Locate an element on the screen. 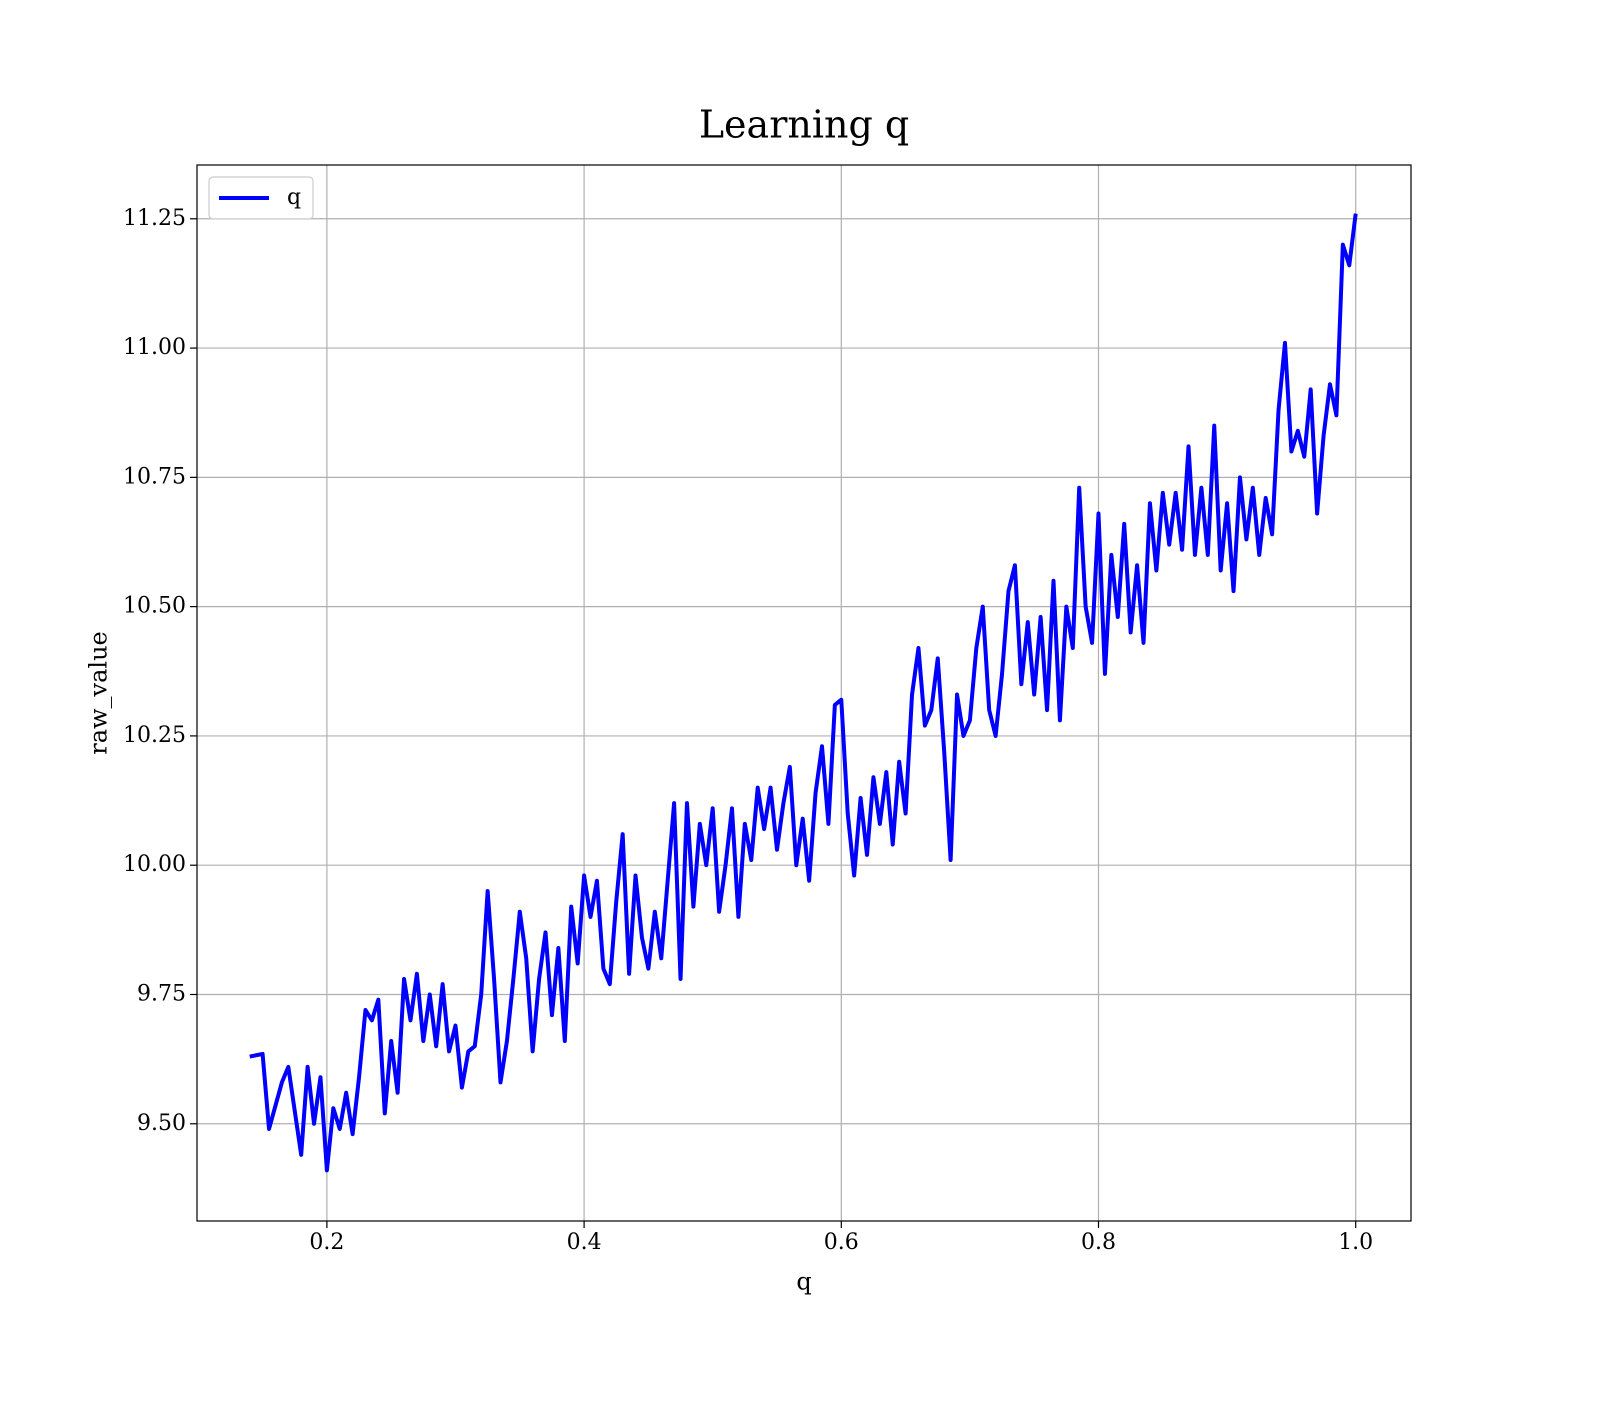 This screenshot has height=1404, width=1600. y-tick-label: 9.75 is located at coordinates (161, 993).